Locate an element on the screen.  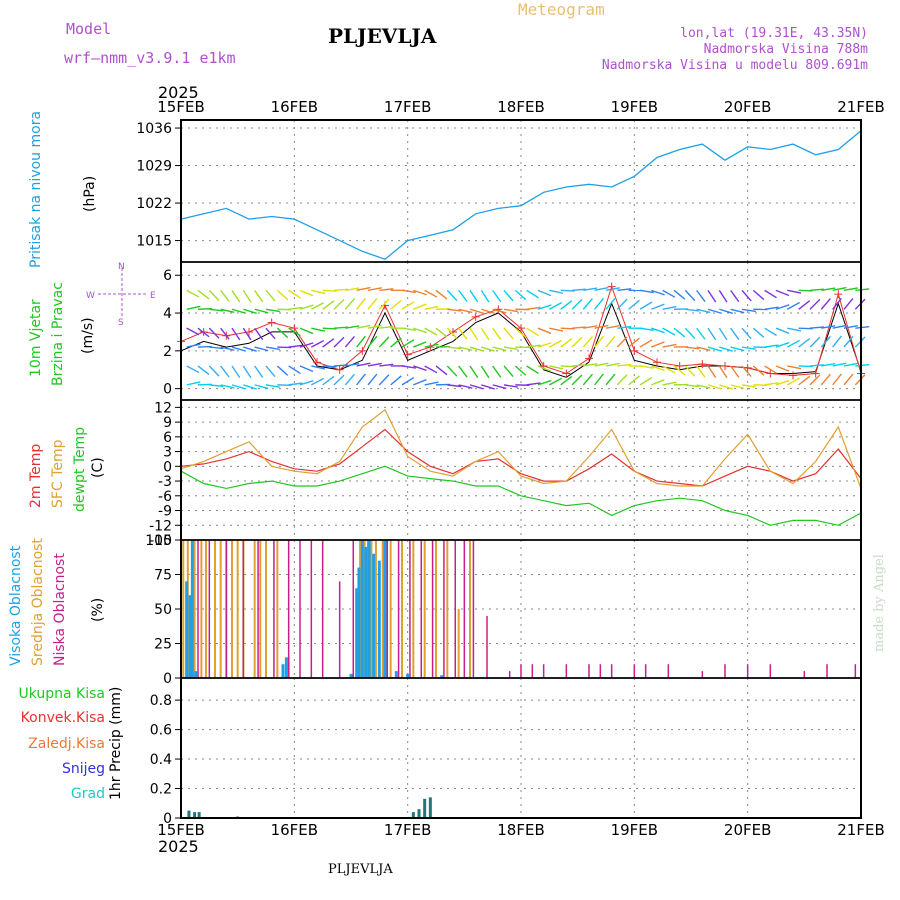
x-tick-label-bottom: 17FEB is located at coordinates (407, 830).